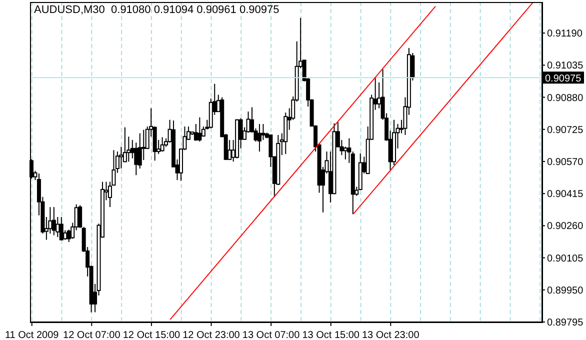 This screenshot has height=340, width=586. I want to click on x-tick-label: 12 Oct 07:00, so click(92, 335).